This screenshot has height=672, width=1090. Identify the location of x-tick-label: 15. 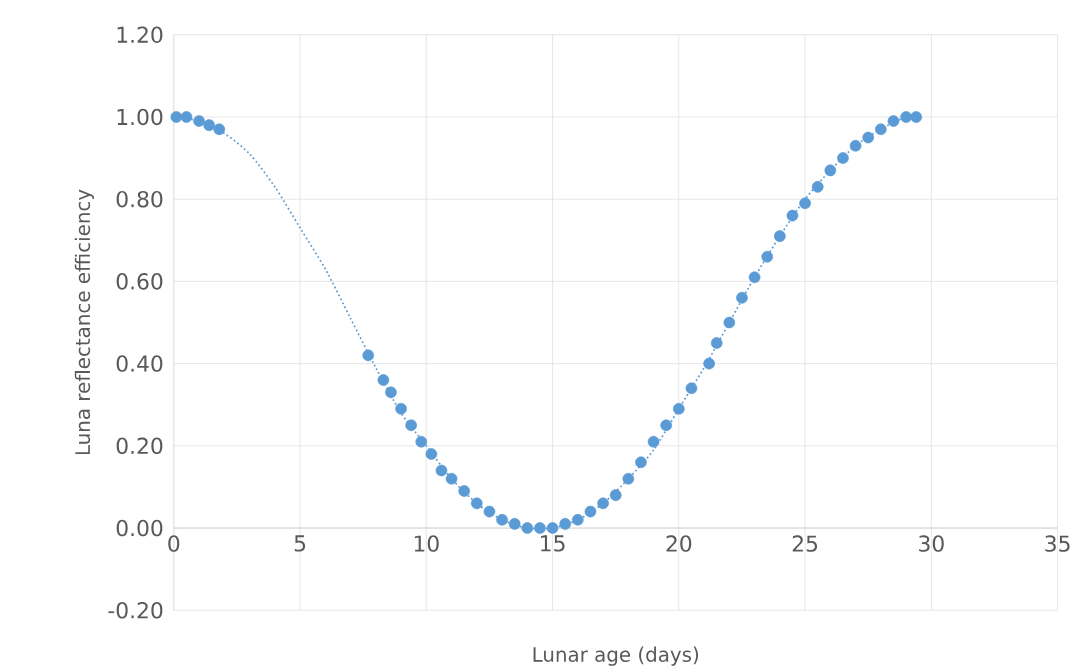
(553, 543).